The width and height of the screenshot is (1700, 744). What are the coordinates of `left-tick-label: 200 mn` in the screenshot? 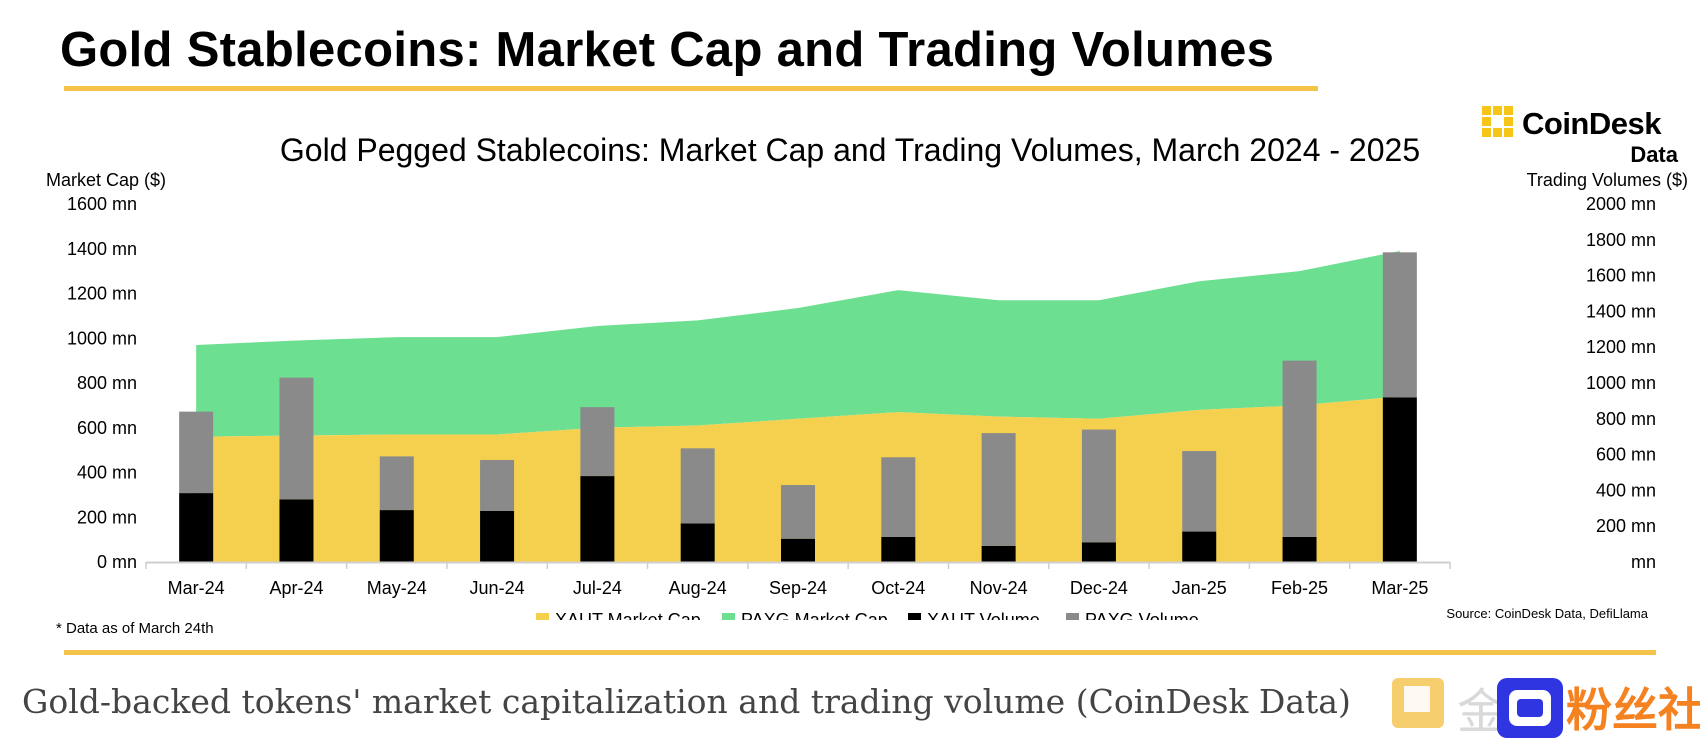 It's located at (107, 517).